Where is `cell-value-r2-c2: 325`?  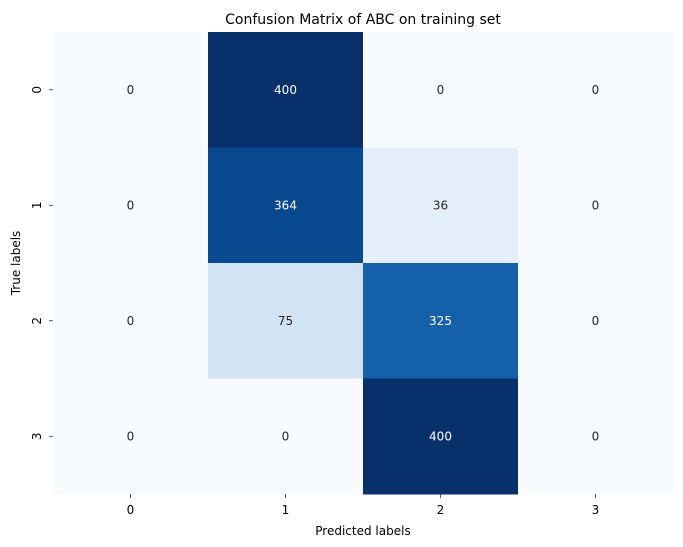
cell-value-r2-c2: 325 is located at coordinates (440, 321).